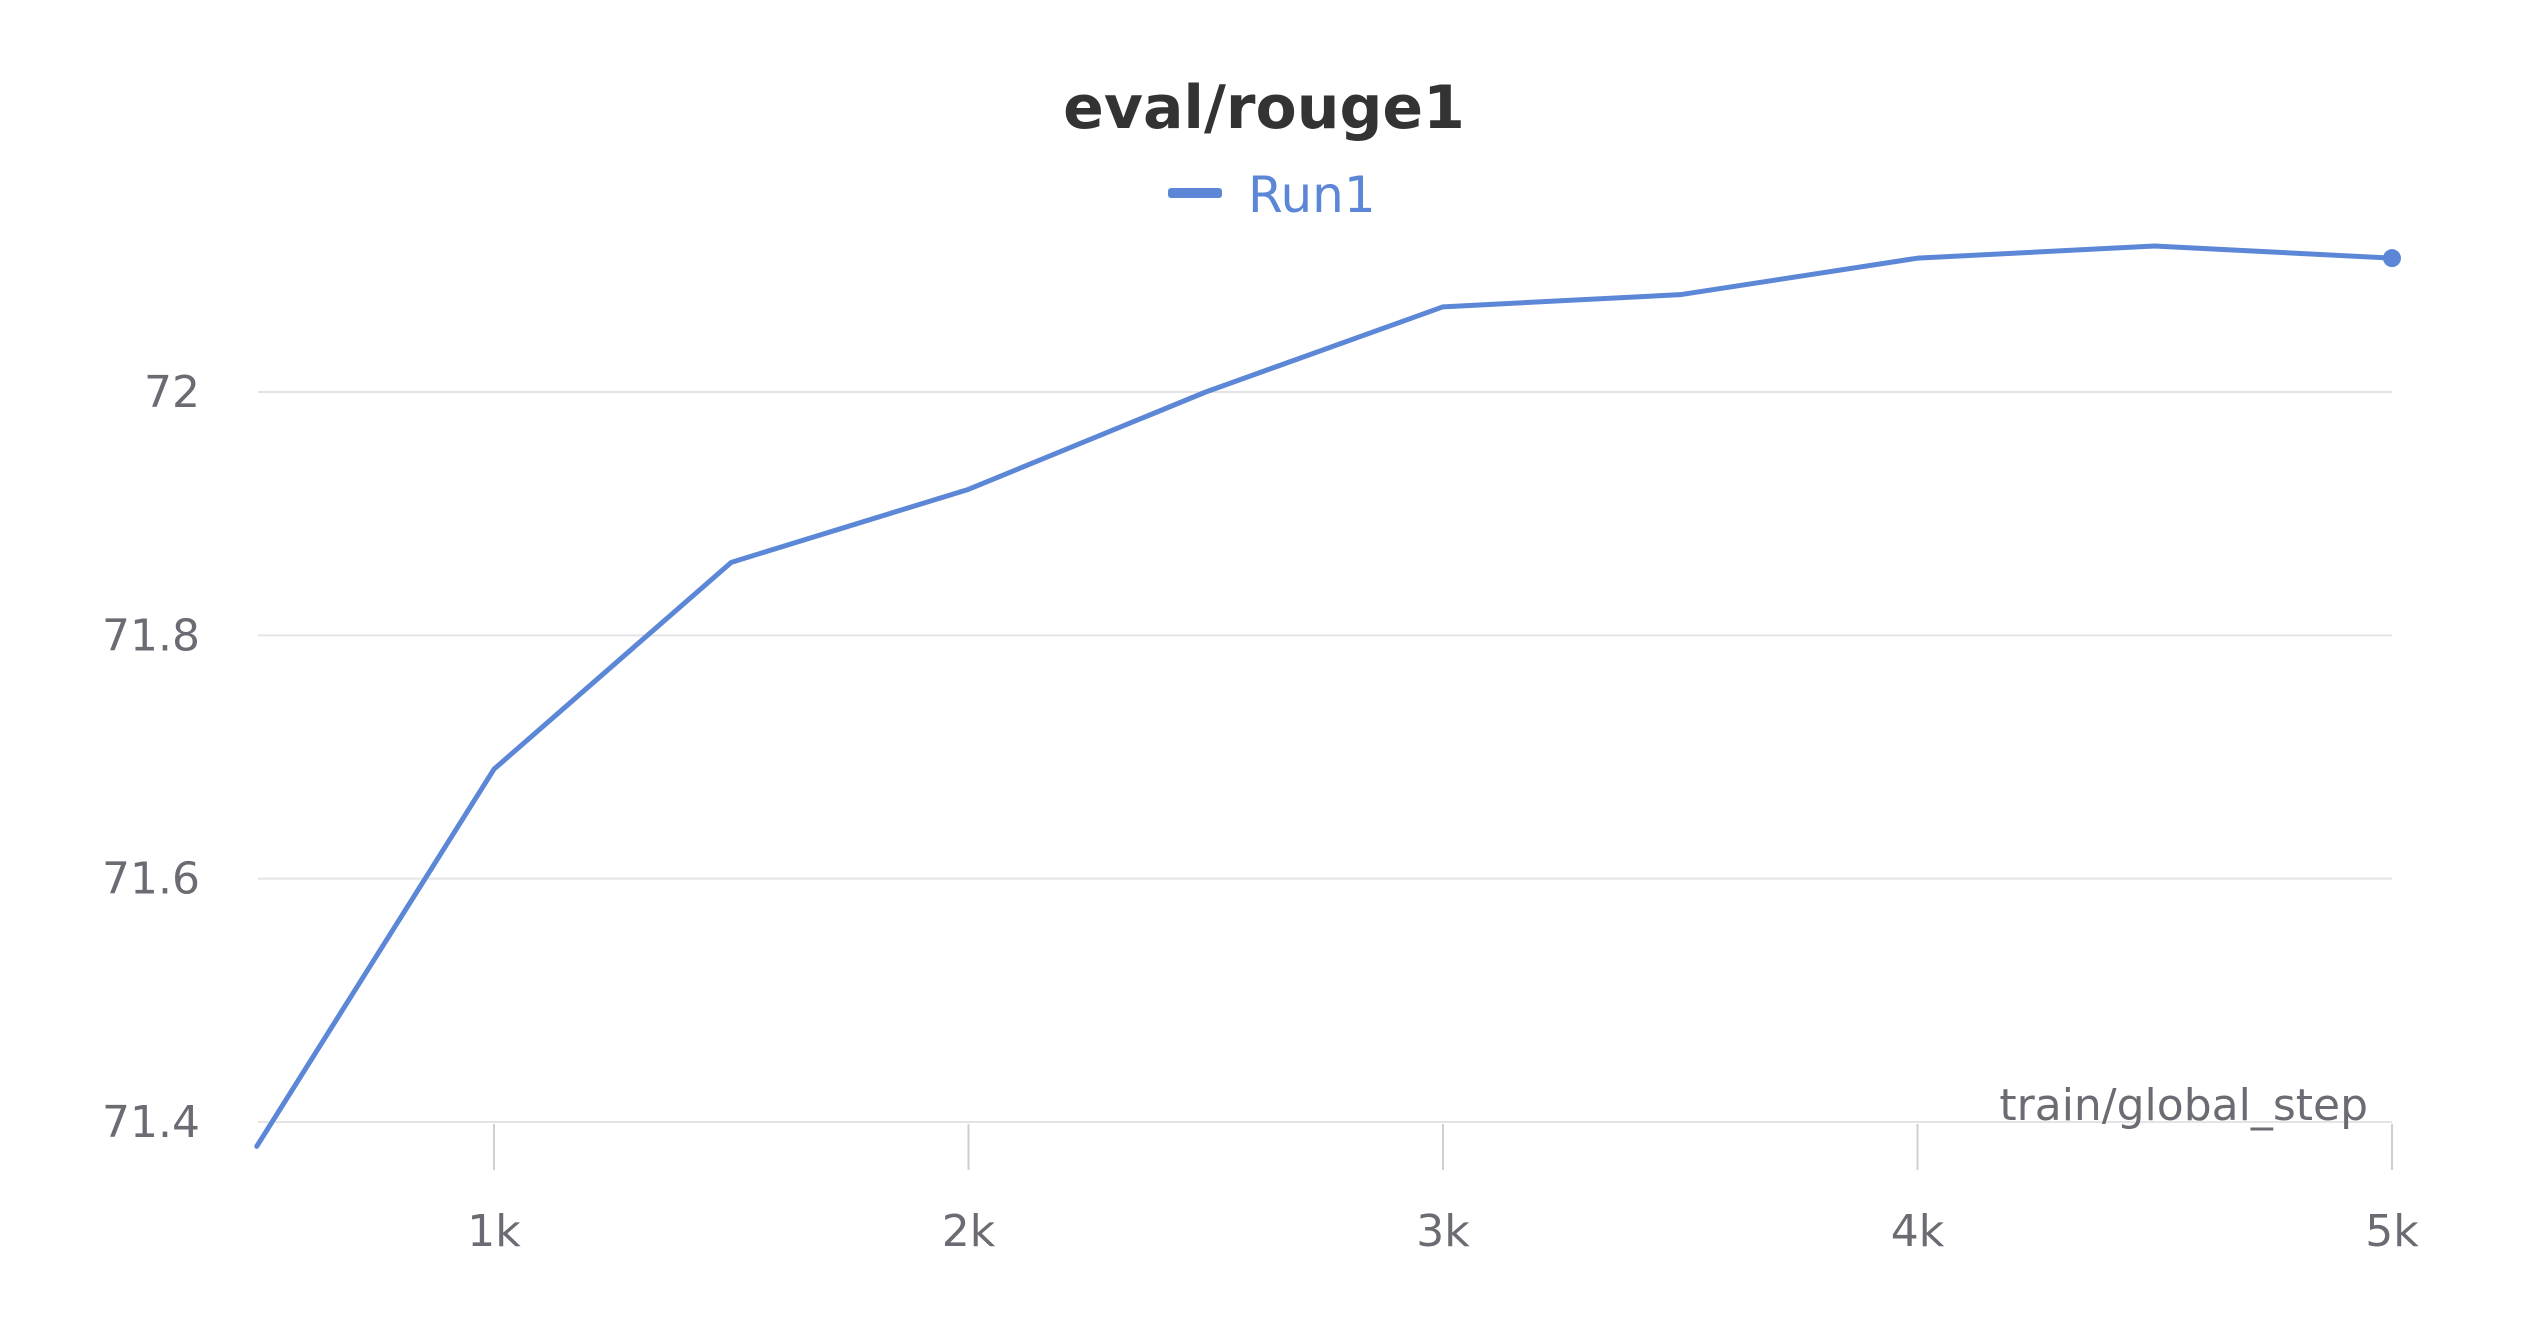 The height and width of the screenshot is (1328, 2528). I want to click on x-tick-label: 1k, so click(494, 1231).